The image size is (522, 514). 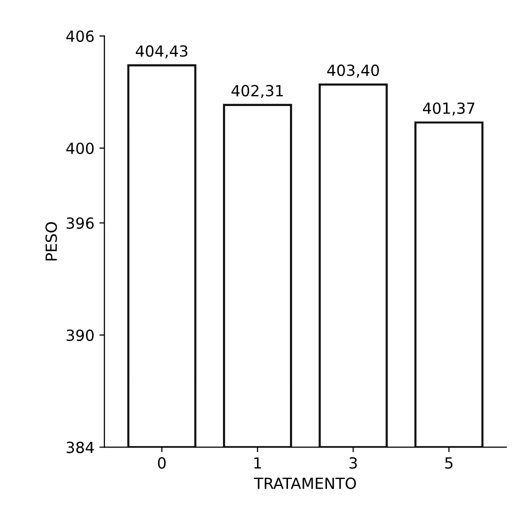 What do you see at coordinates (162, 463) in the screenshot?
I see `x-tick-label: 0` at bounding box center [162, 463].